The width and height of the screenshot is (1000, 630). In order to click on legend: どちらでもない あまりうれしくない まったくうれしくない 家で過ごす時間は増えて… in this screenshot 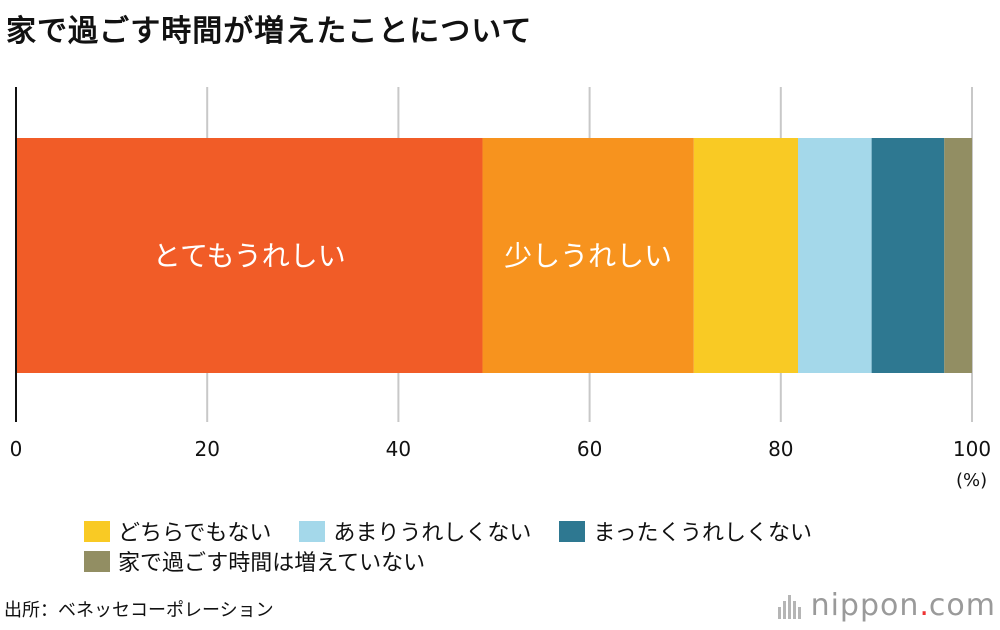, I will do `click(534, 546)`.